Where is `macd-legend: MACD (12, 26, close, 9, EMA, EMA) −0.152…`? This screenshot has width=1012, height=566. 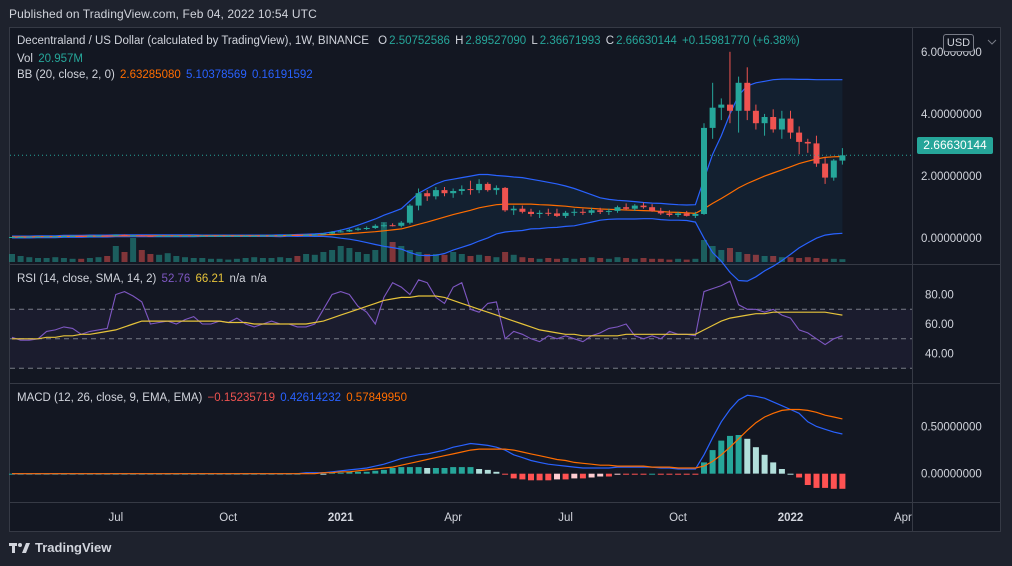
macd-legend: MACD (12, 26, close, 9, EMA, EMA) −0.152… is located at coordinates (213, 398).